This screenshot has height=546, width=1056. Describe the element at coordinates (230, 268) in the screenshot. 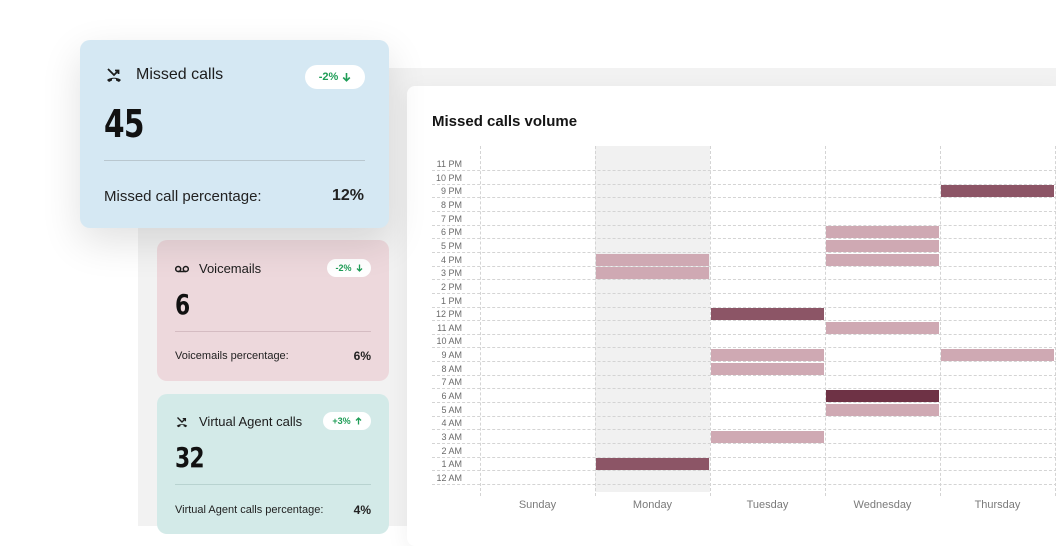

I see `voicemails-title: Voicemails` at that location.